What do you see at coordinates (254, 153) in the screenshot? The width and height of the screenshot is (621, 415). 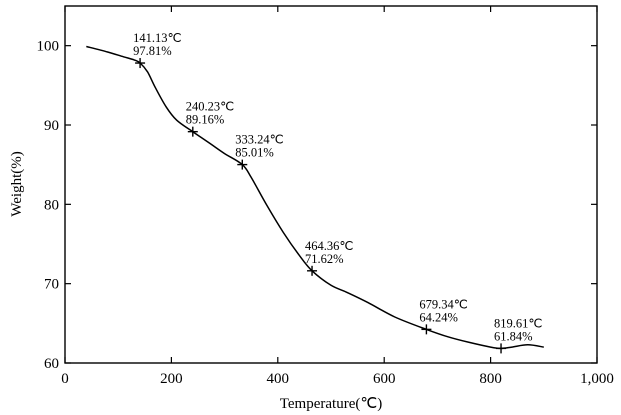 I see `annotation-weight: 85.01%` at bounding box center [254, 153].